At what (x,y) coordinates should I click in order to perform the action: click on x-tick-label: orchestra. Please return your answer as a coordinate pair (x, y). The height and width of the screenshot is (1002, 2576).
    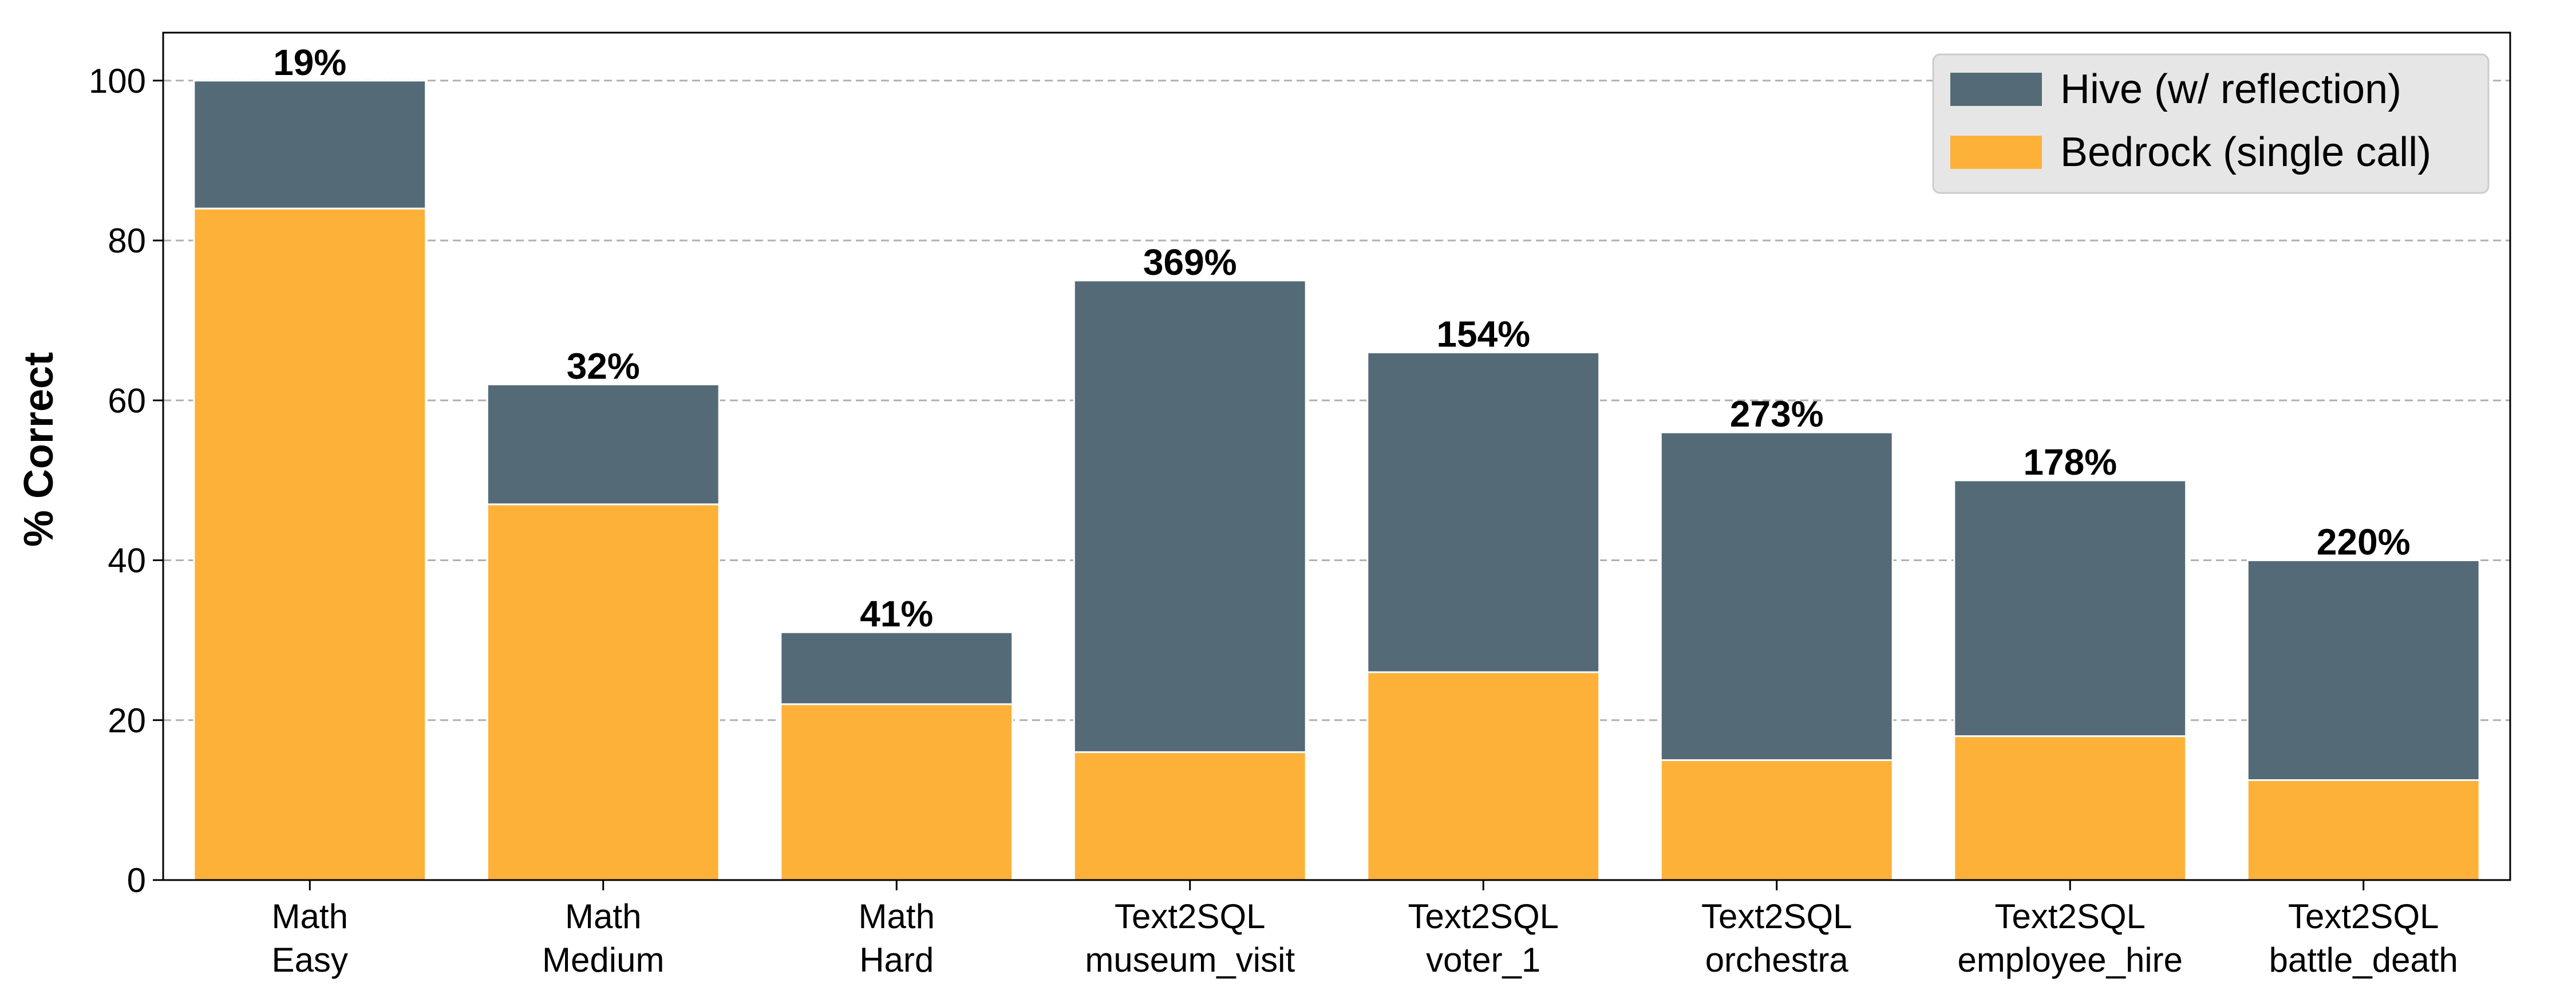
    Looking at the image, I should click on (1777, 960).